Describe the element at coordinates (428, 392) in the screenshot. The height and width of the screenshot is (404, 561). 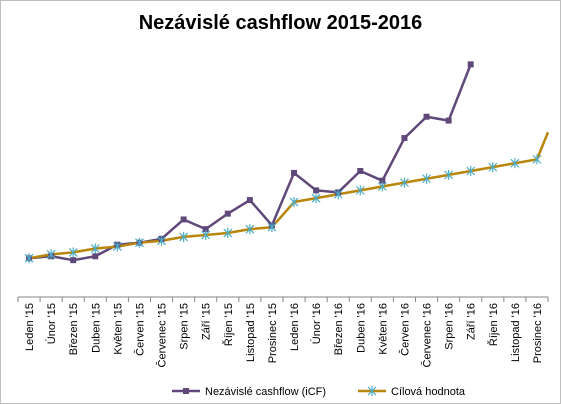
I see `legend-label-target: Cílová hodnota` at that location.